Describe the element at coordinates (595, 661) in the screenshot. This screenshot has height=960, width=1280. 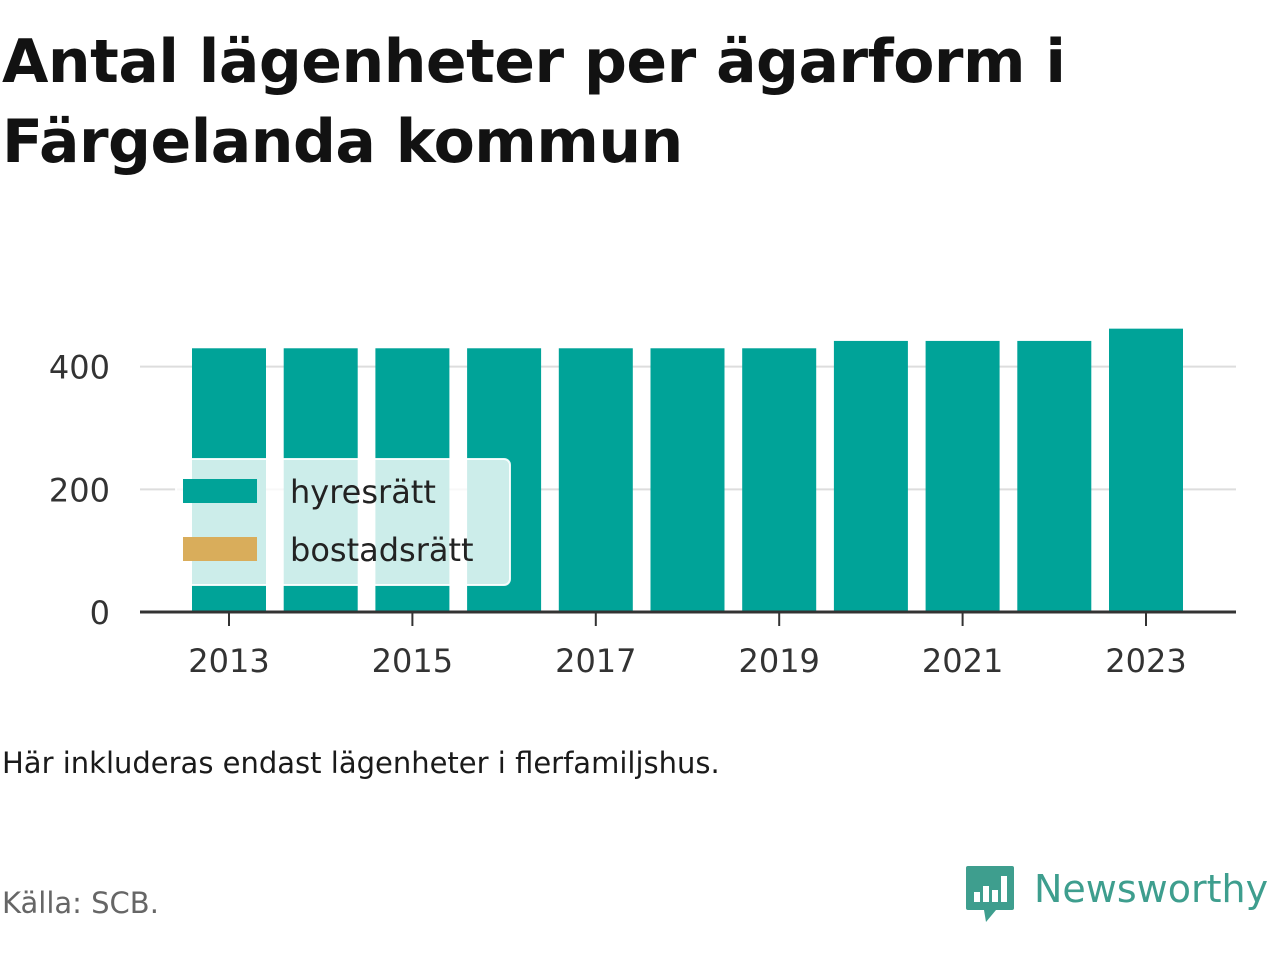
I see `x-tick-label: 2017` at that location.